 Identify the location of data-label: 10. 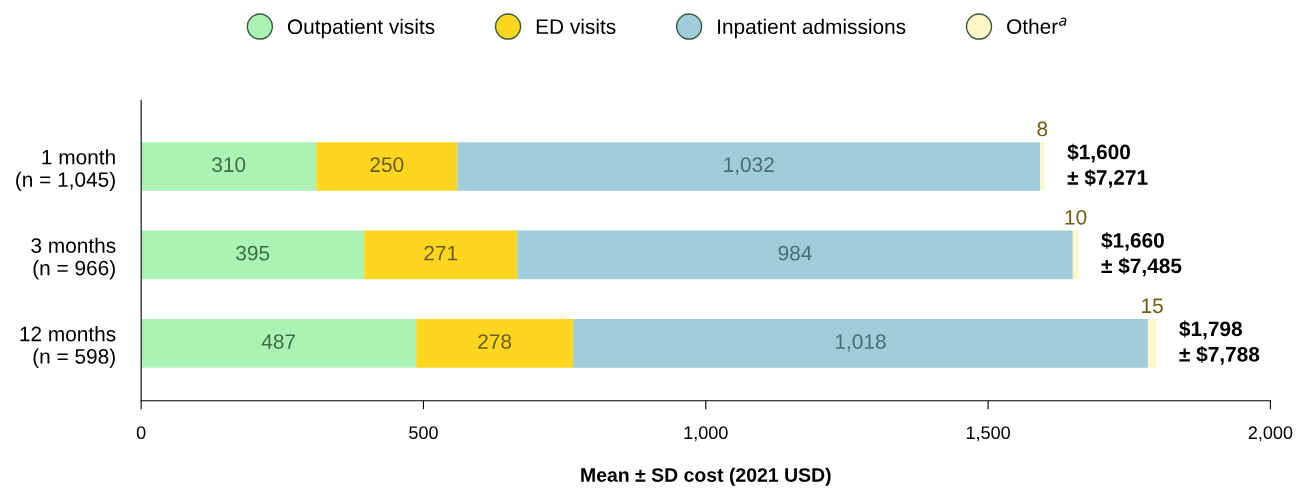
(1076, 217).